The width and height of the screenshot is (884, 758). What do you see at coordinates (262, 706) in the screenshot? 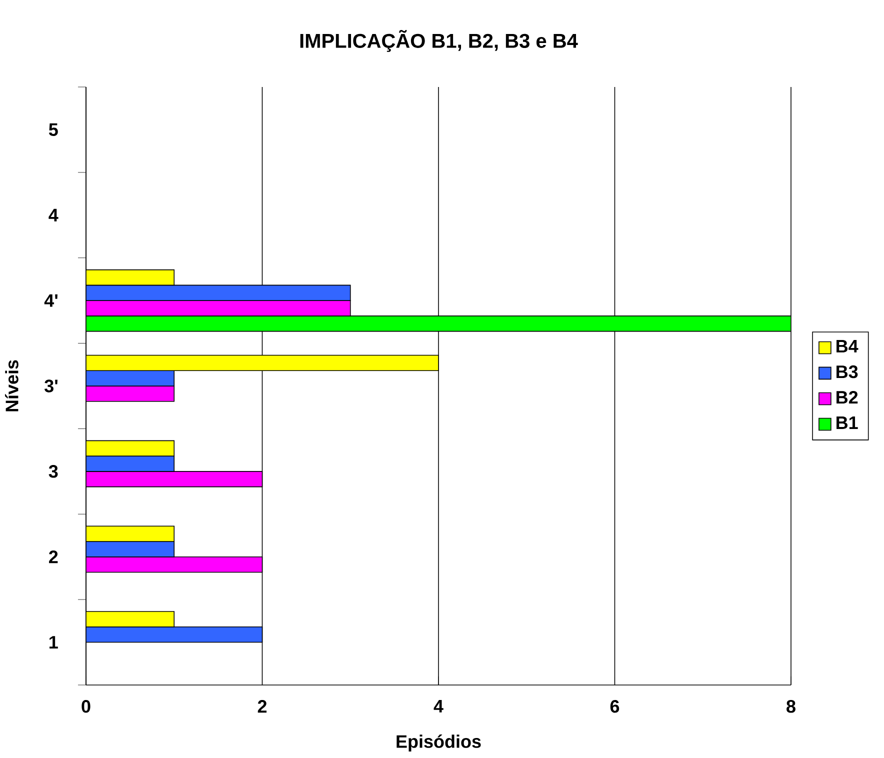
I see `x-tick-label: 2` at bounding box center [262, 706].